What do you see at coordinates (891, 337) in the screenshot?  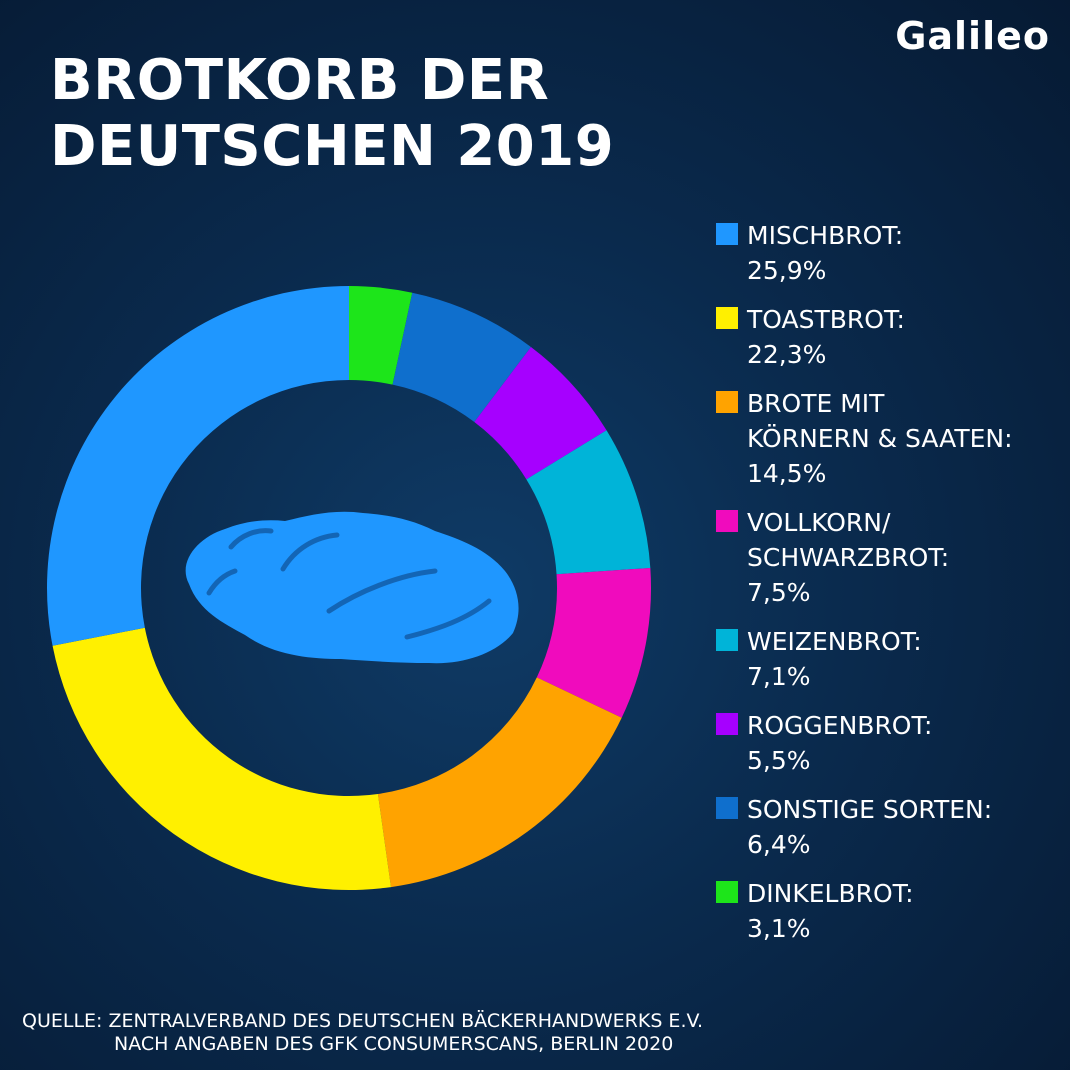 I see `legend-item-toastbrot: TOASTBROT: 22,3%` at bounding box center [891, 337].